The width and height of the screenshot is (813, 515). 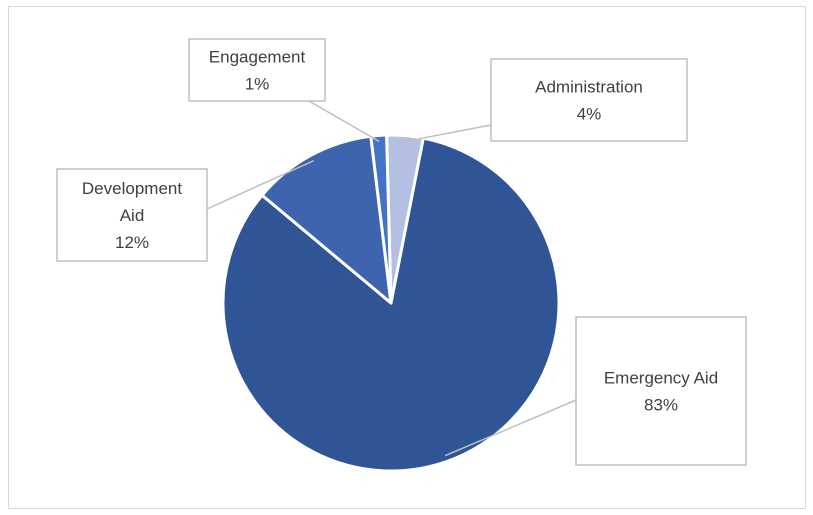 What do you see at coordinates (257, 57) in the screenshot?
I see `data-label-category-engagement: Engagement` at bounding box center [257, 57].